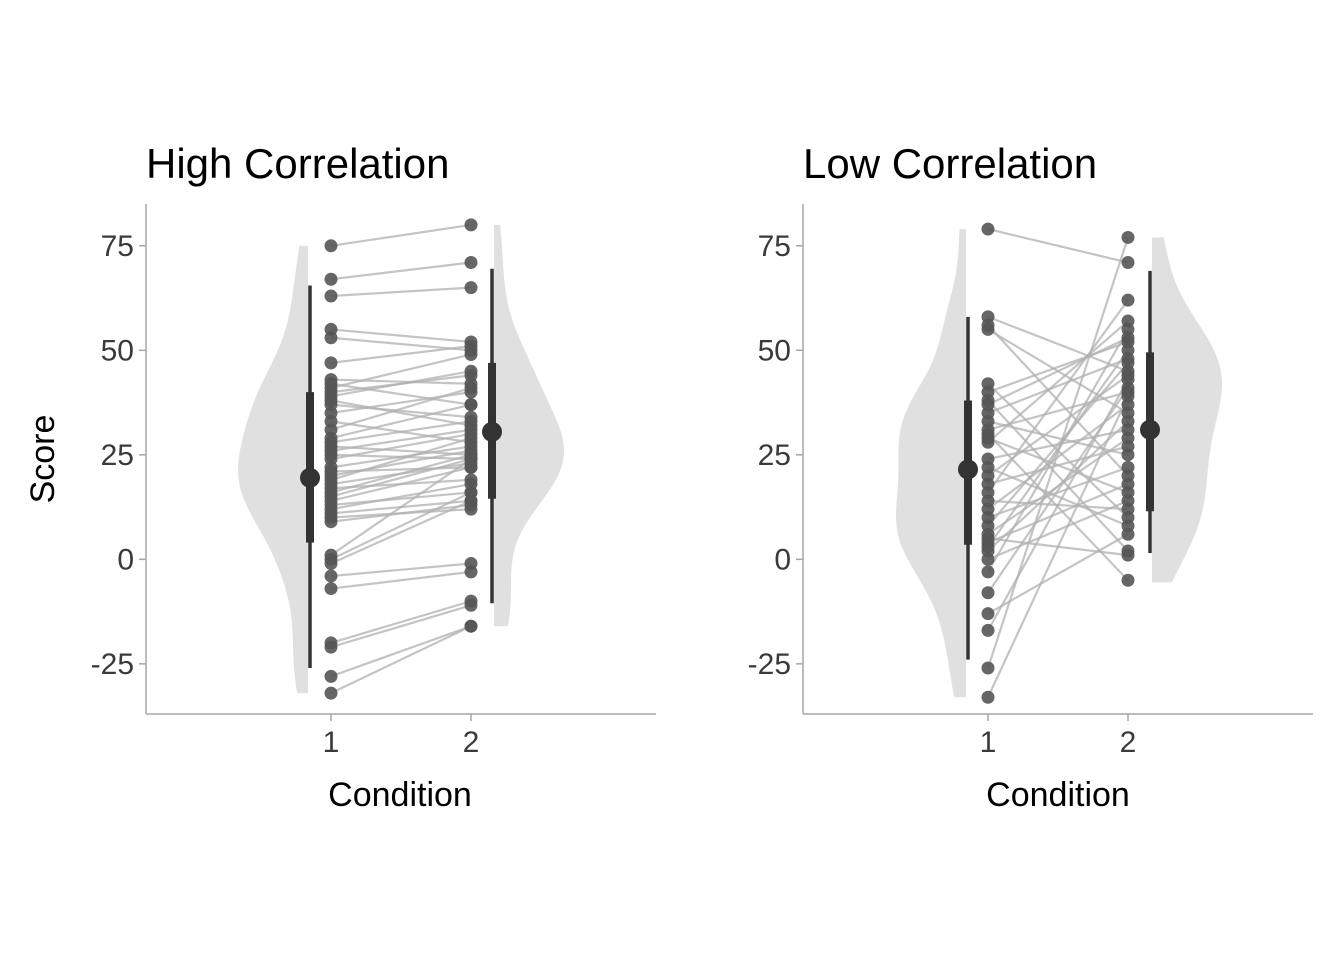  Describe the element at coordinates (950, 163) in the screenshot. I see `panel-title: Low Correlation` at that location.